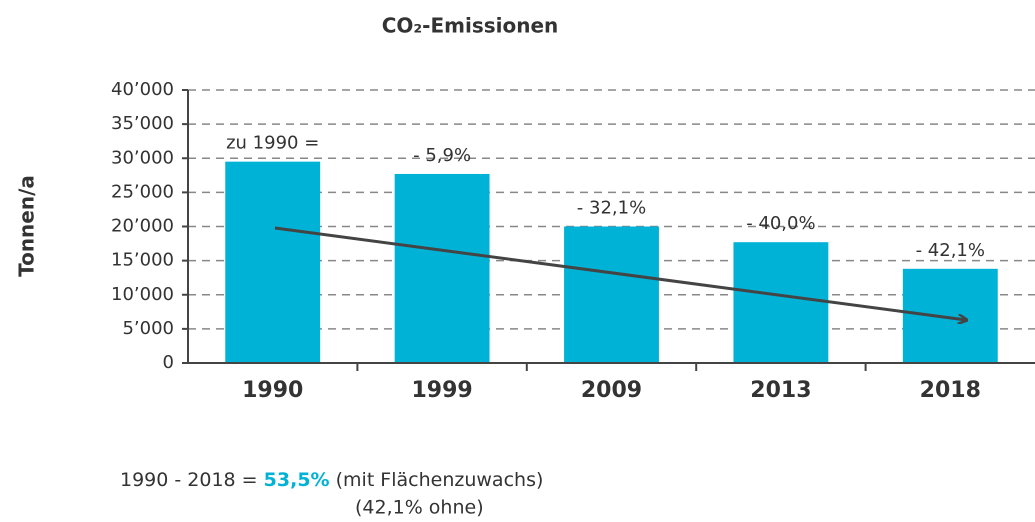 The width and height of the screenshot is (1035, 522). I want to click on y-tick-label: 30’000, so click(142, 157).